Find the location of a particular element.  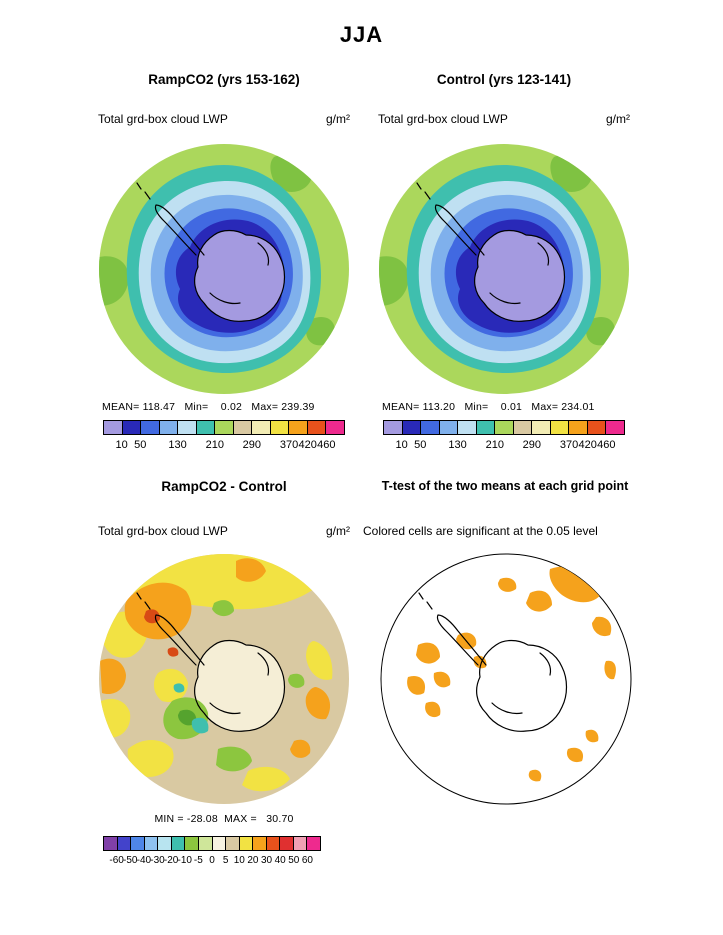

stats-control: MEAN= 113.20 Min= 0.01 Max= 234.01 is located at coordinates (488, 407).